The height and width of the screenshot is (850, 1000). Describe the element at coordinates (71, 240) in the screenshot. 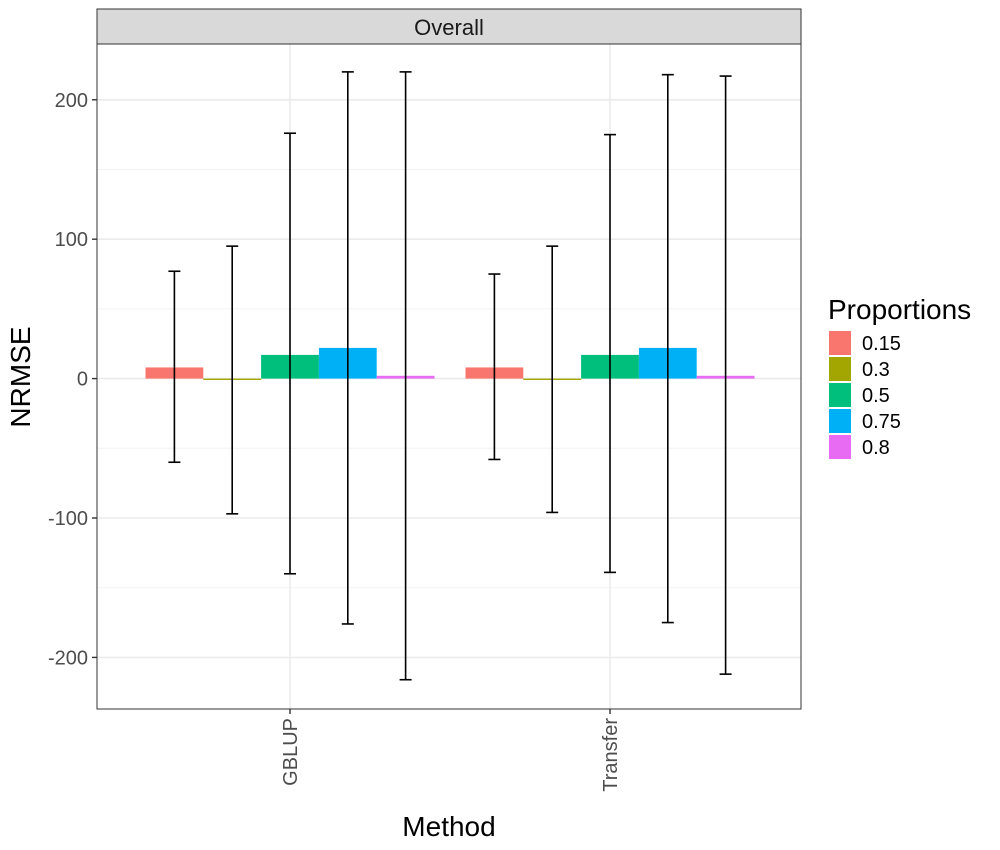

I see `y-tick-label: 100` at that location.